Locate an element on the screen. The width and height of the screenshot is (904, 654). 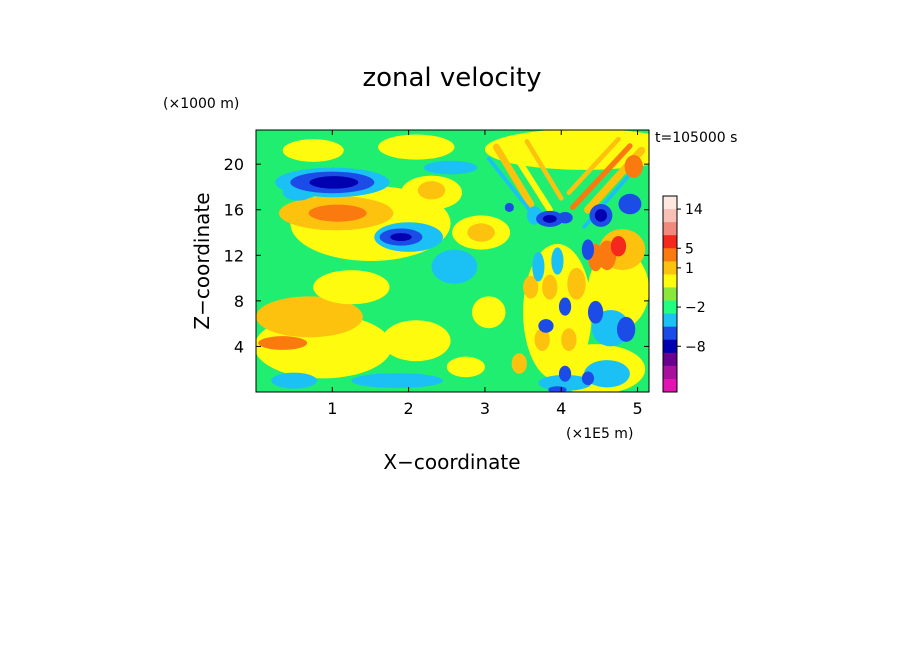
y-axis-label: Z−coordinate is located at coordinates (202, 260).